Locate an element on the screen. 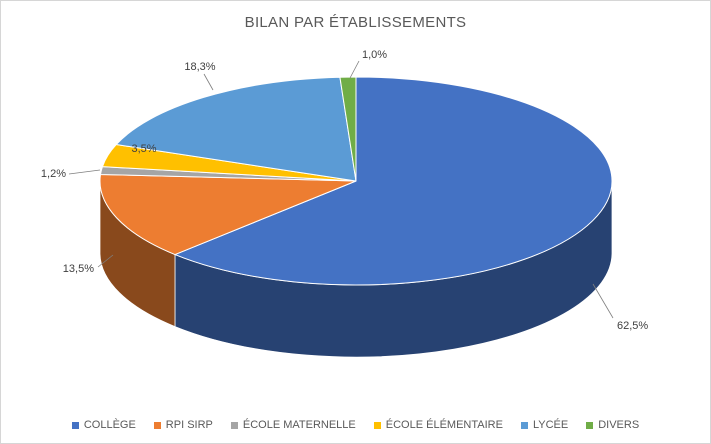  legend-swatch-divers is located at coordinates (590, 425).